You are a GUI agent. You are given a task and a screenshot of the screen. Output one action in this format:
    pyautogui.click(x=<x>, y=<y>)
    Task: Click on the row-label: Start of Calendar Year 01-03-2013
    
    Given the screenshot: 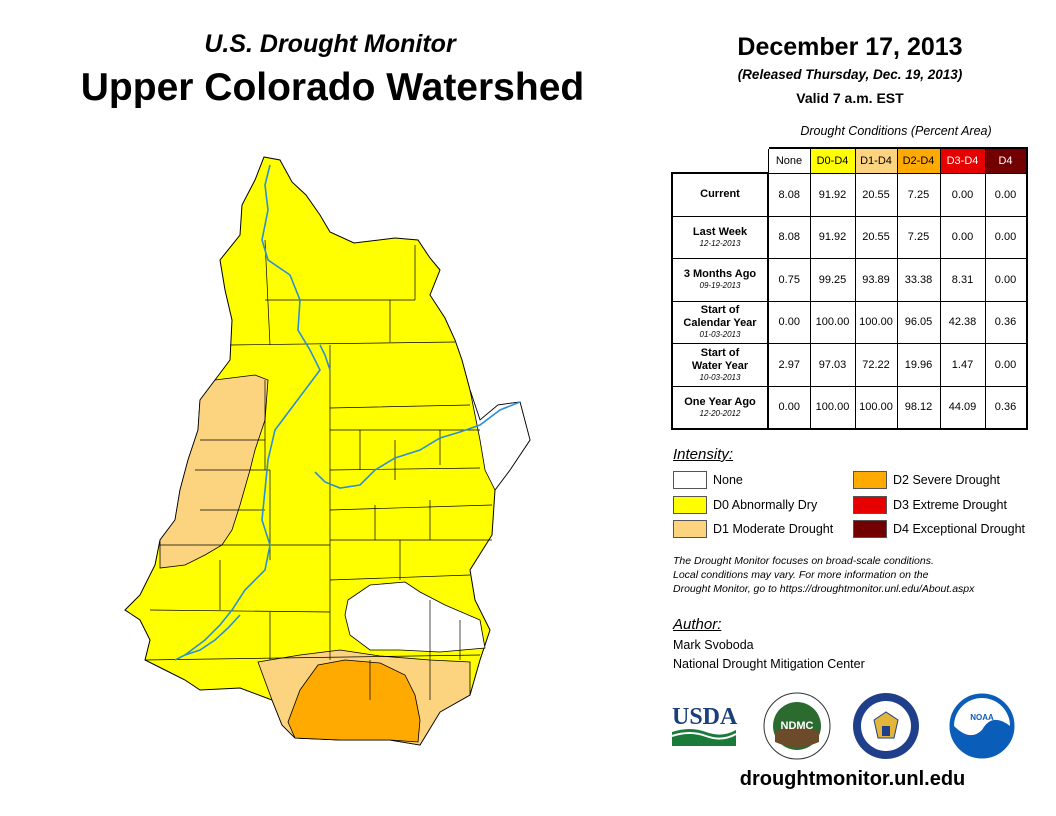 What is the action you would take?
    pyautogui.click(x=720, y=322)
    